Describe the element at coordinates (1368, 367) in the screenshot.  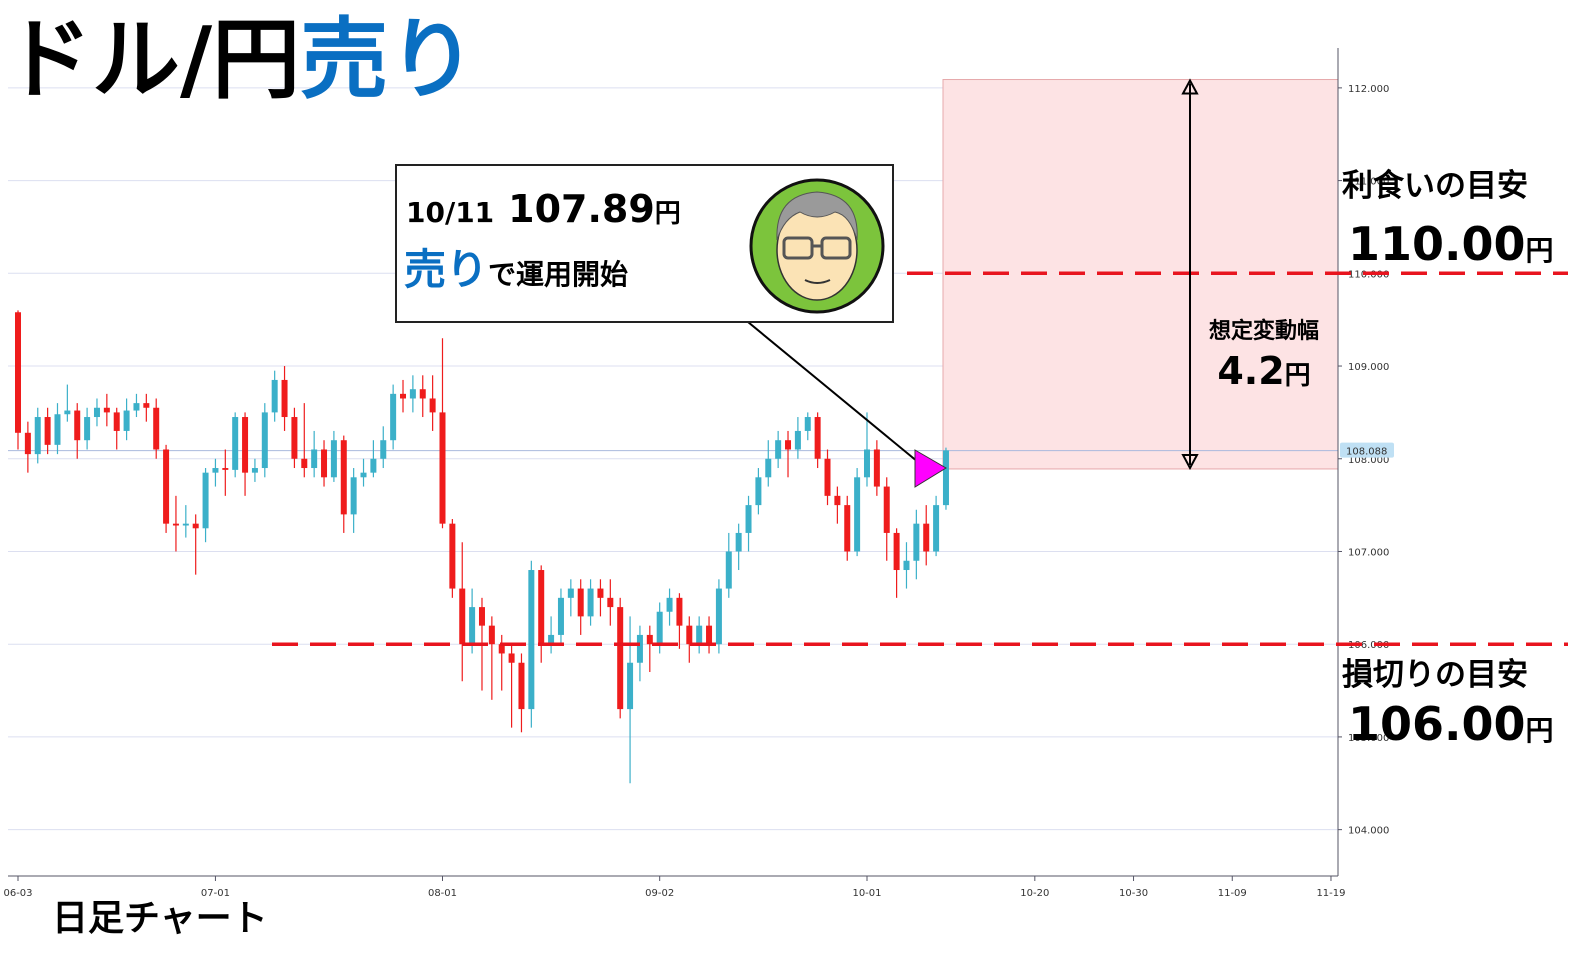
I see `y-tick-label: 109.000` at that location.